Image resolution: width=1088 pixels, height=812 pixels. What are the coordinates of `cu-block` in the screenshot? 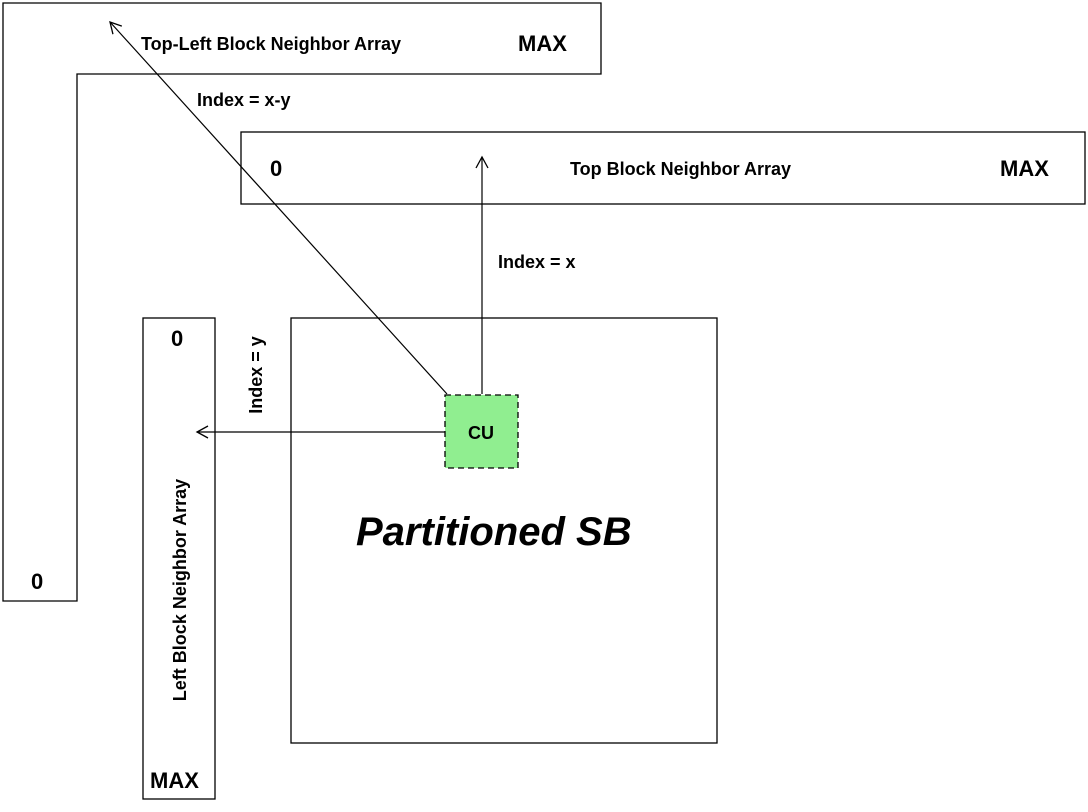 It's located at (481, 431).